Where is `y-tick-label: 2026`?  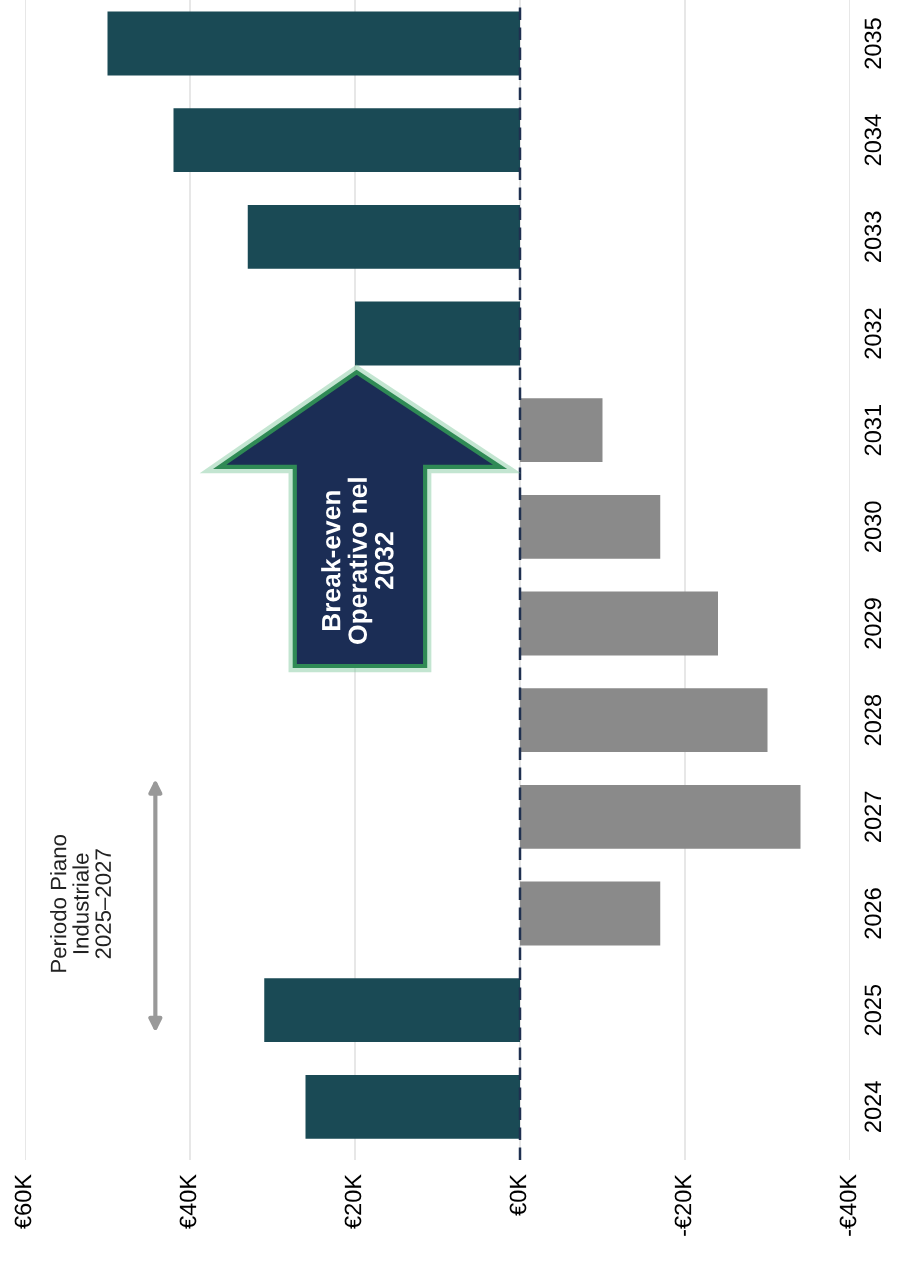
y-tick-label: 2026 is located at coordinates (873, 913).